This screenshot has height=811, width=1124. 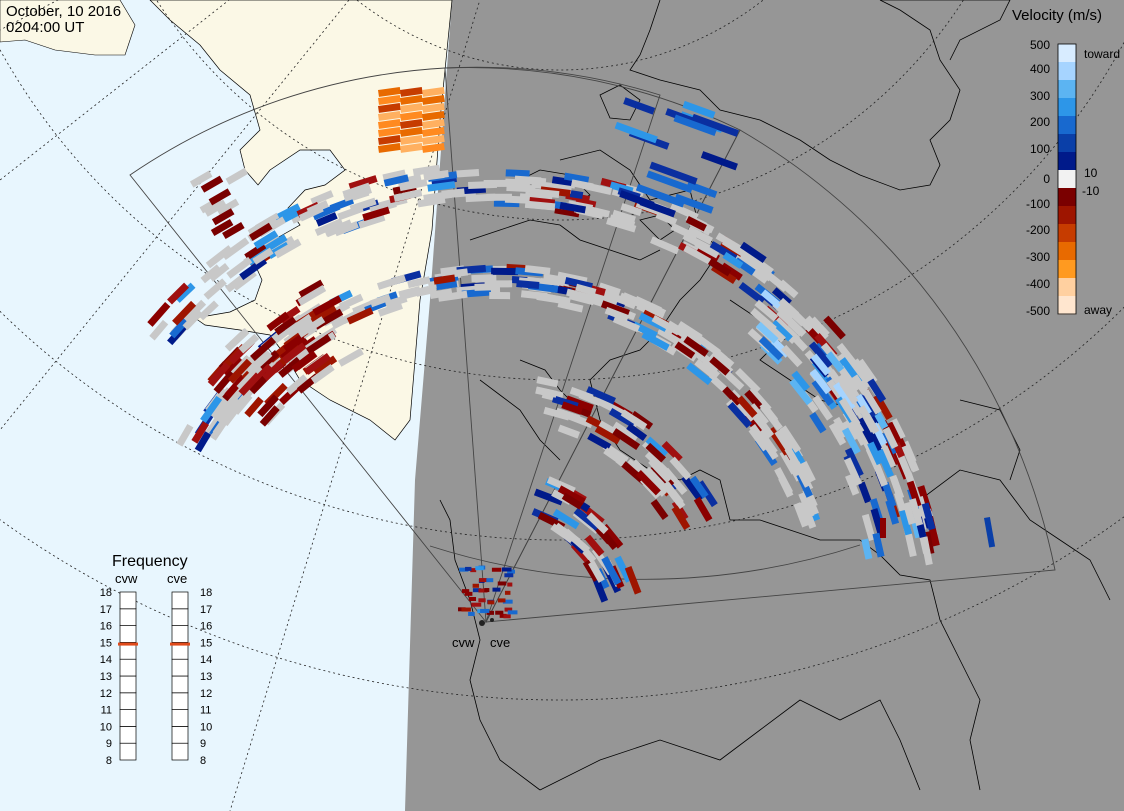 I want to click on frequency-bars: 18 18 17 17 16 16 15 15 14 14 13 13 12 12 11 11 10 10 9 9 8 8, so click(x=156, y=677).